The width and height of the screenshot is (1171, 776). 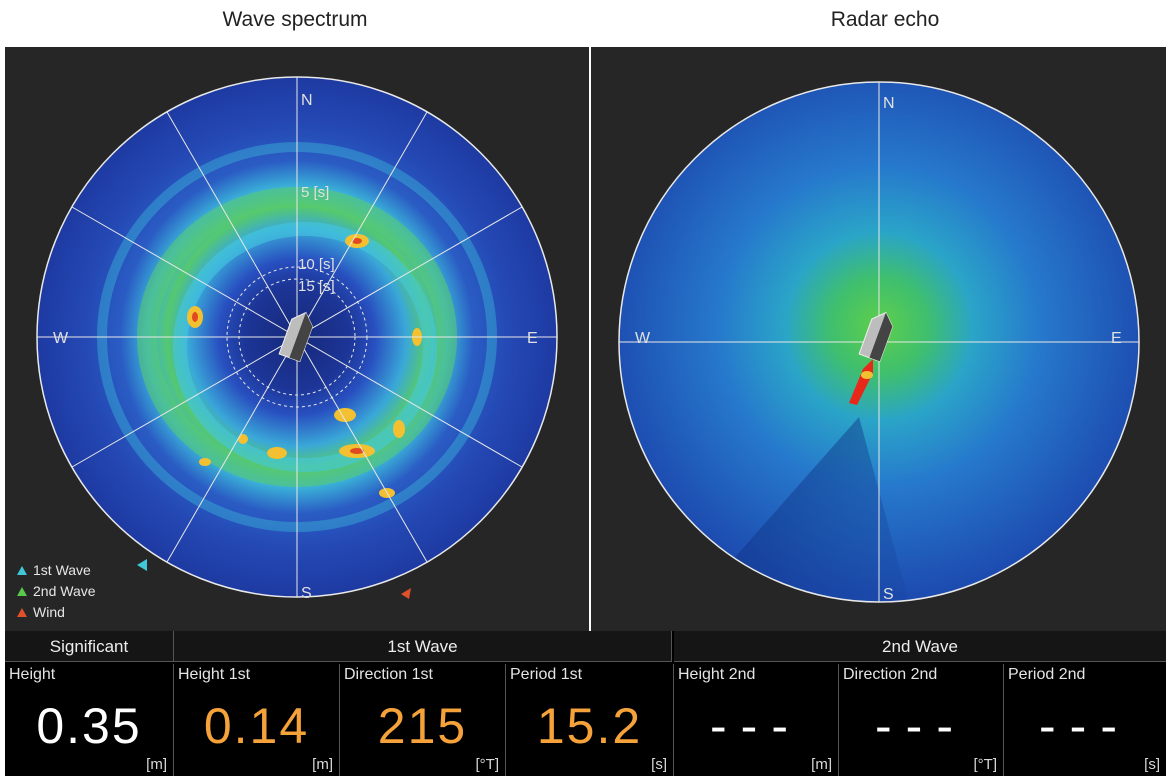 I want to click on height-value: 0.35, so click(x=89, y=726).